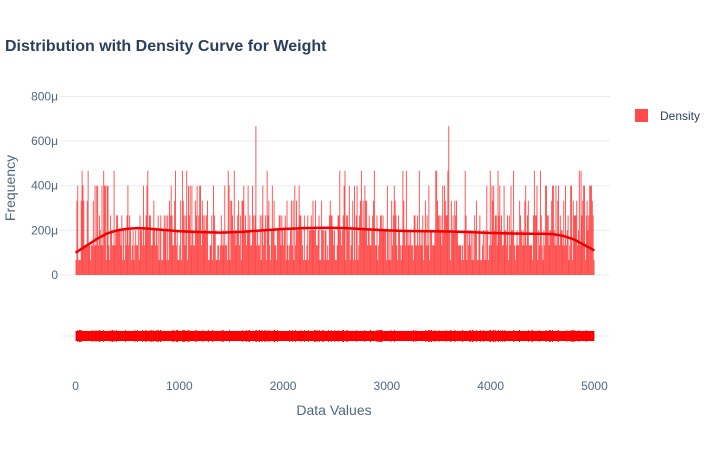 This screenshot has width=704, height=450. Describe the element at coordinates (680, 116) in the screenshot. I see `legend-label-density: Density` at that location.